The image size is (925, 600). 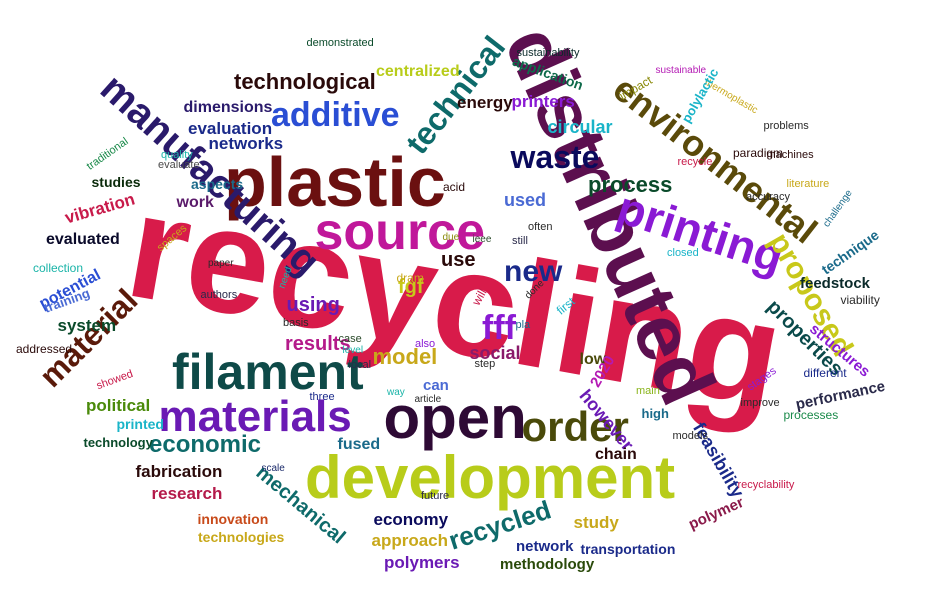 What do you see at coordinates (410, 278) in the screenshot?
I see `word-dram: dram` at bounding box center [410, 278].